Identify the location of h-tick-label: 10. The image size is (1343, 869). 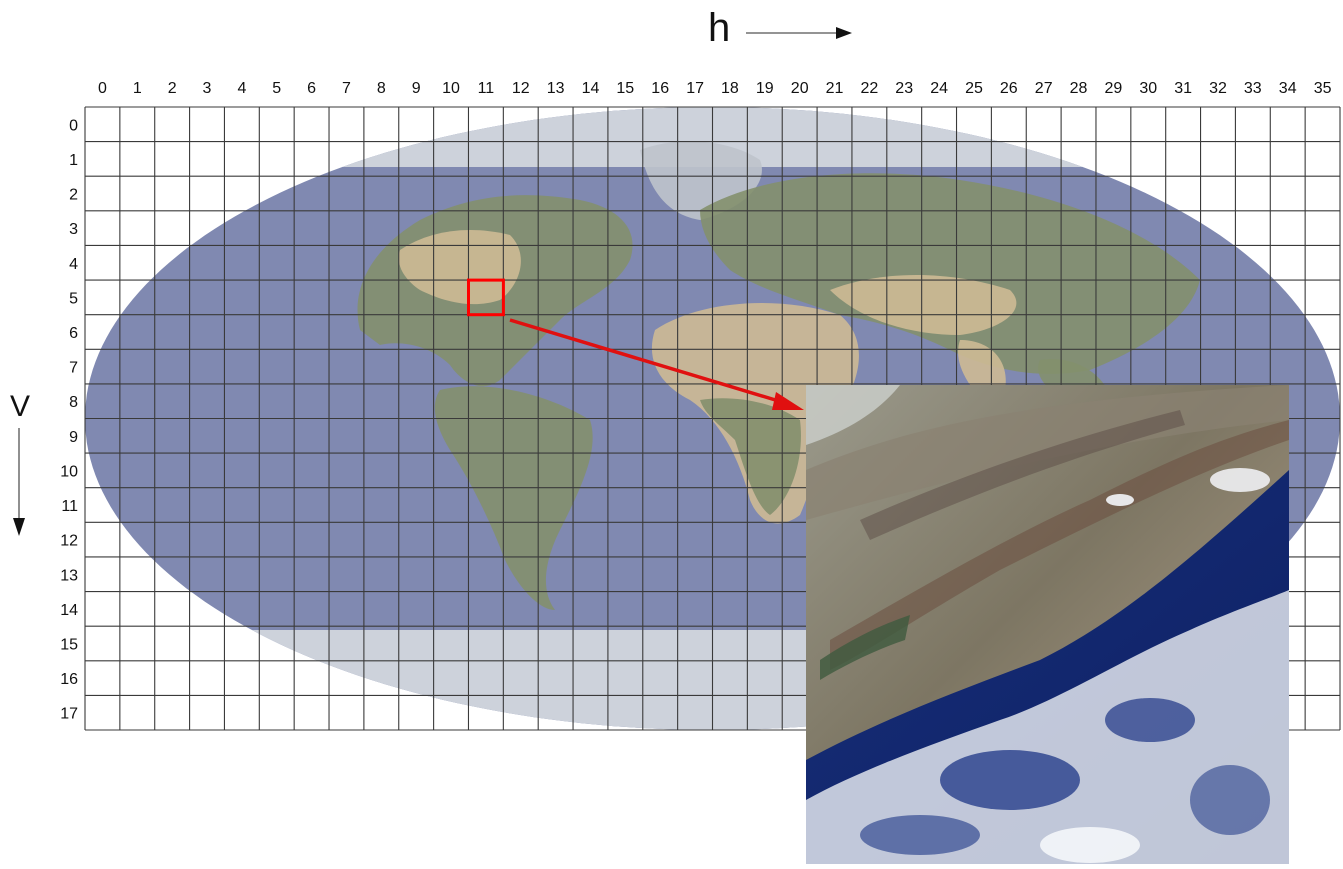
(451, 88).